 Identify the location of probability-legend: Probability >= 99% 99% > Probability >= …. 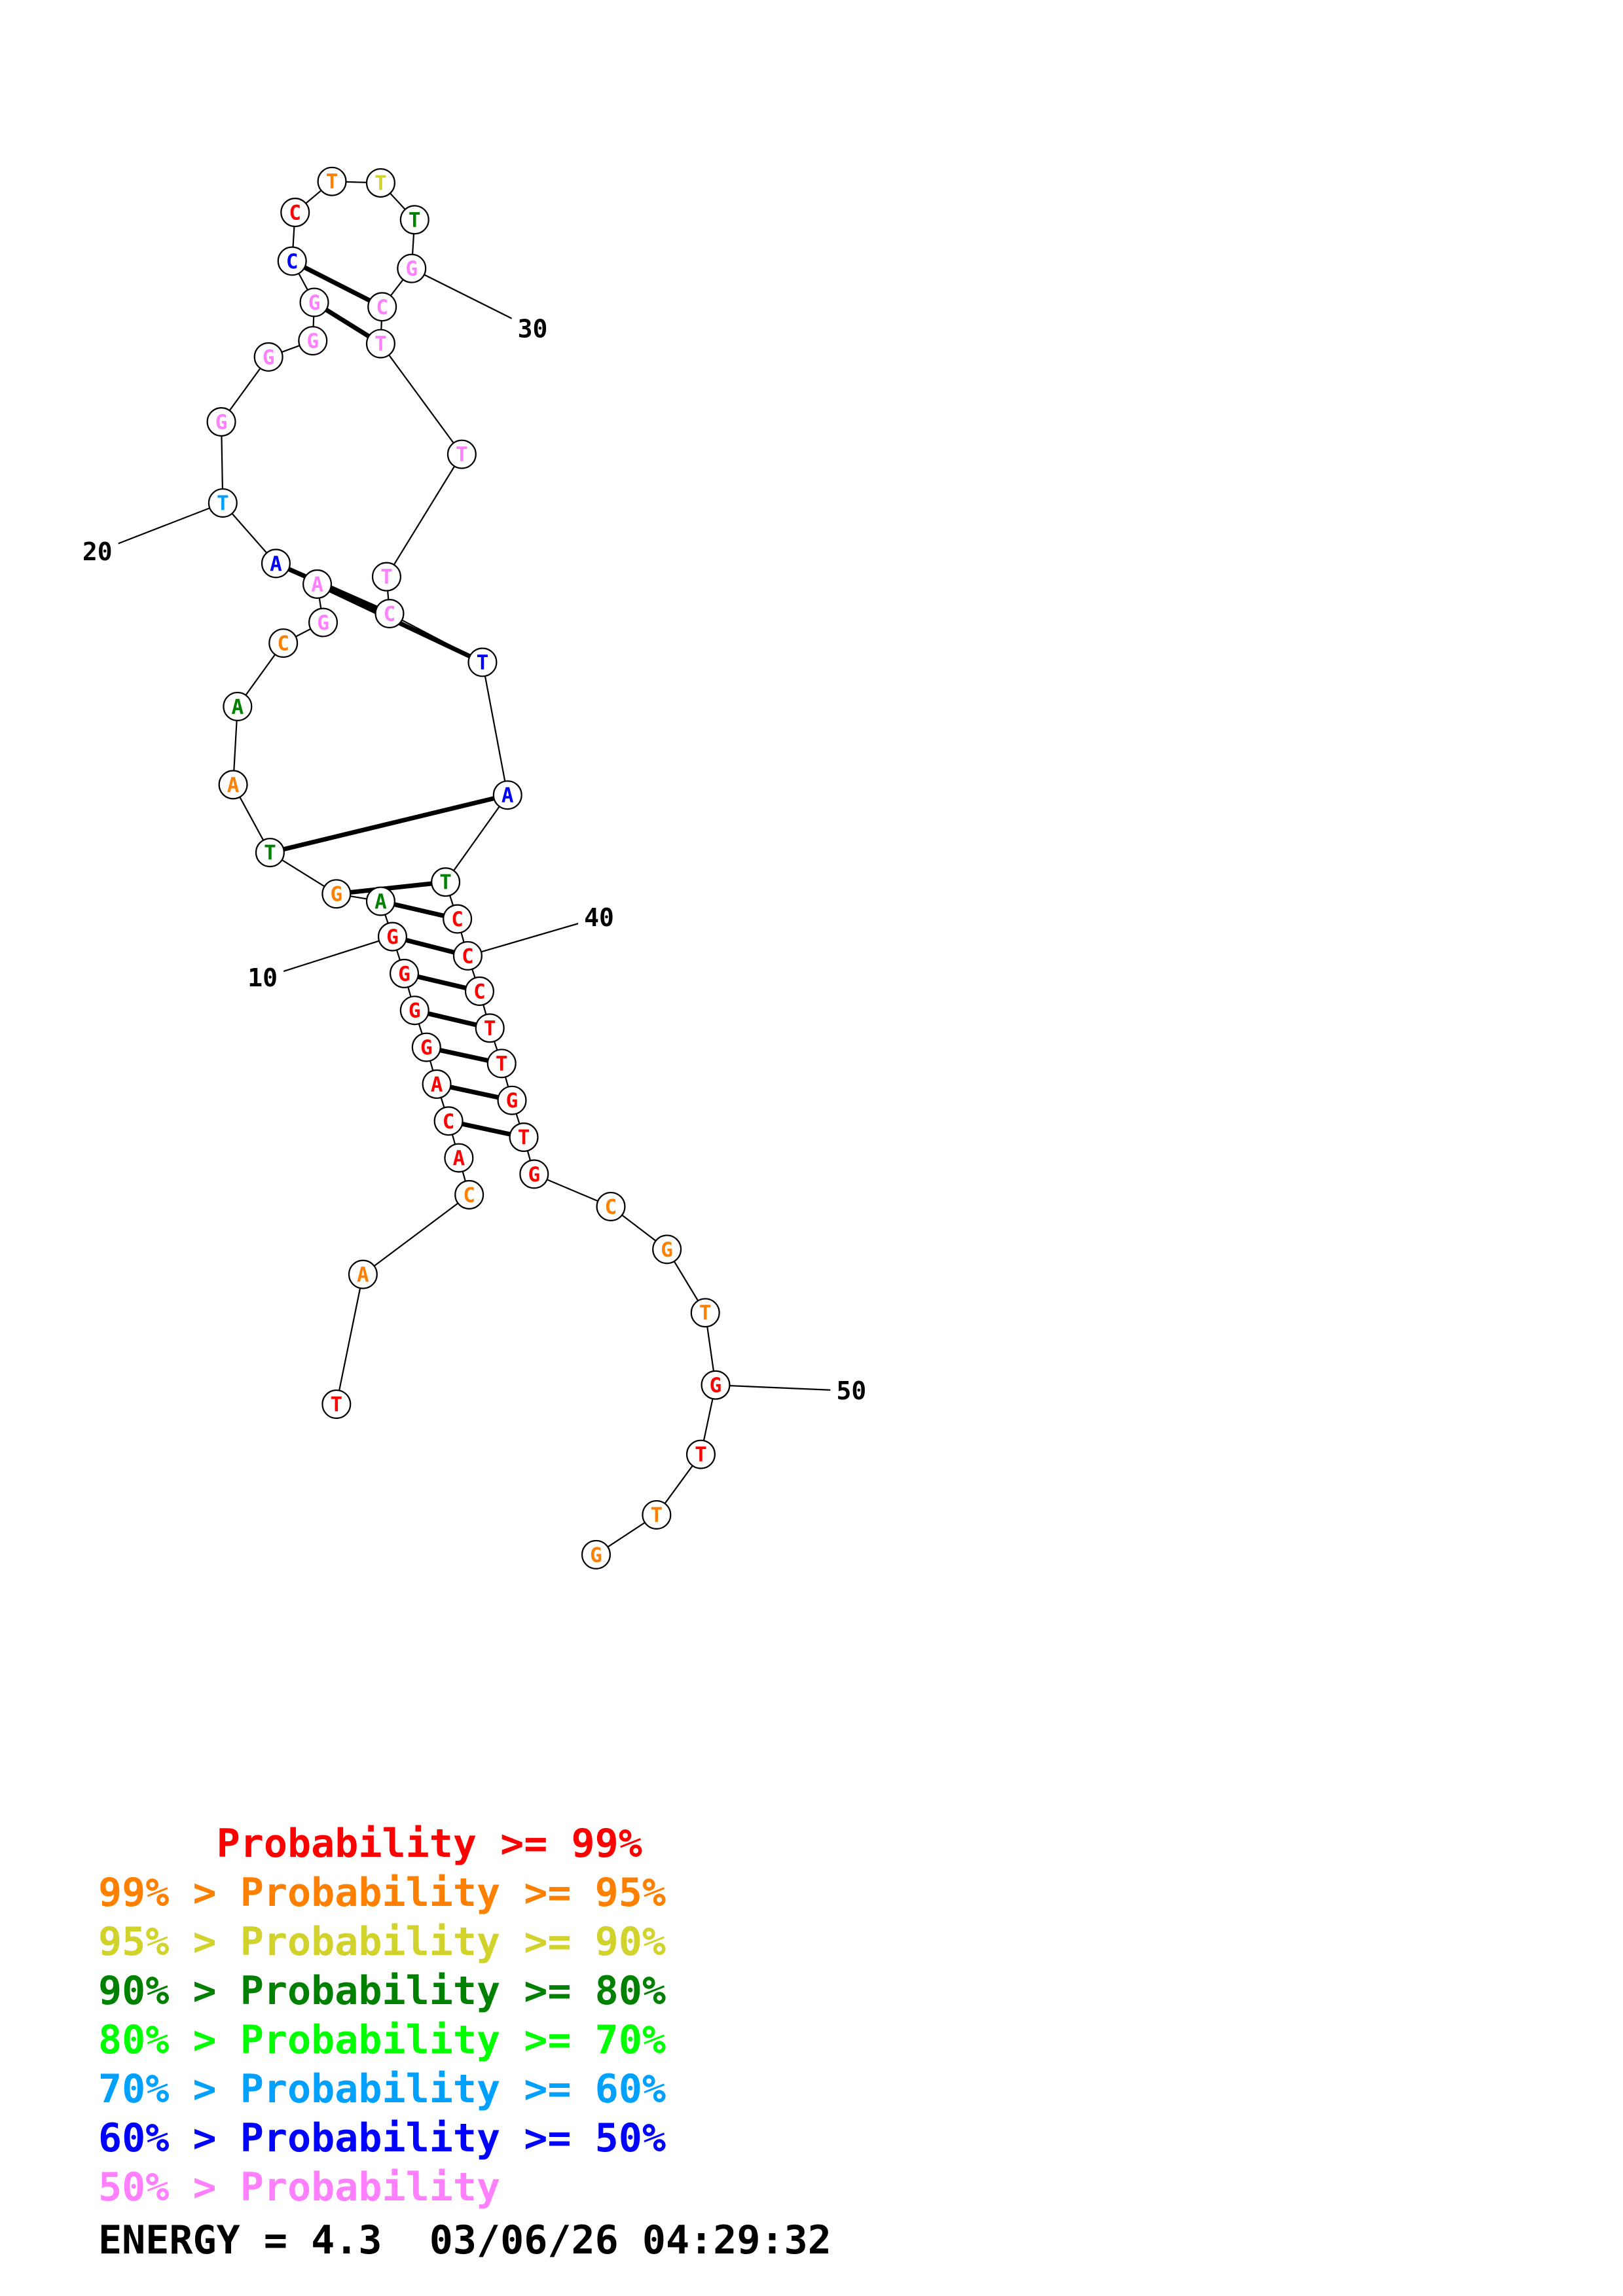
(382, 2016).